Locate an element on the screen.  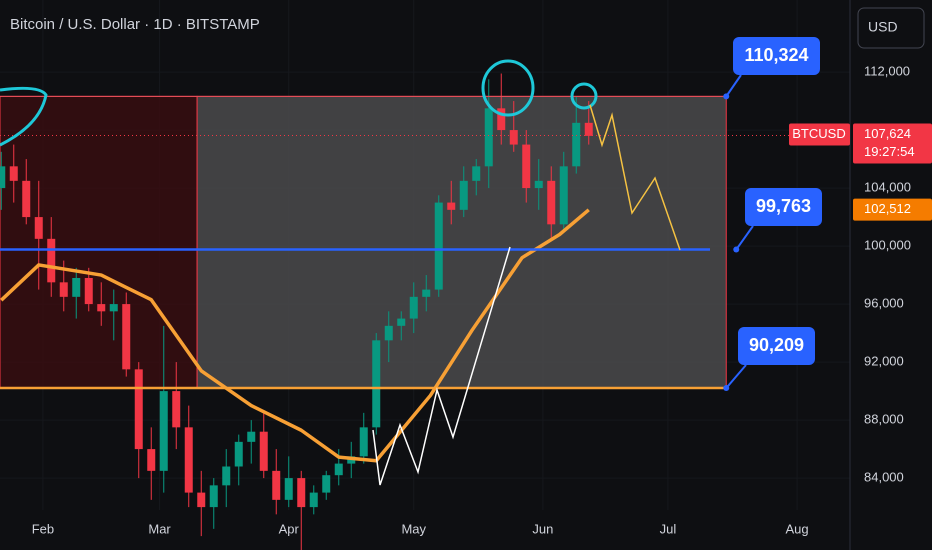
symbol-label: BTCUSD is located at coordinates (818, 133).